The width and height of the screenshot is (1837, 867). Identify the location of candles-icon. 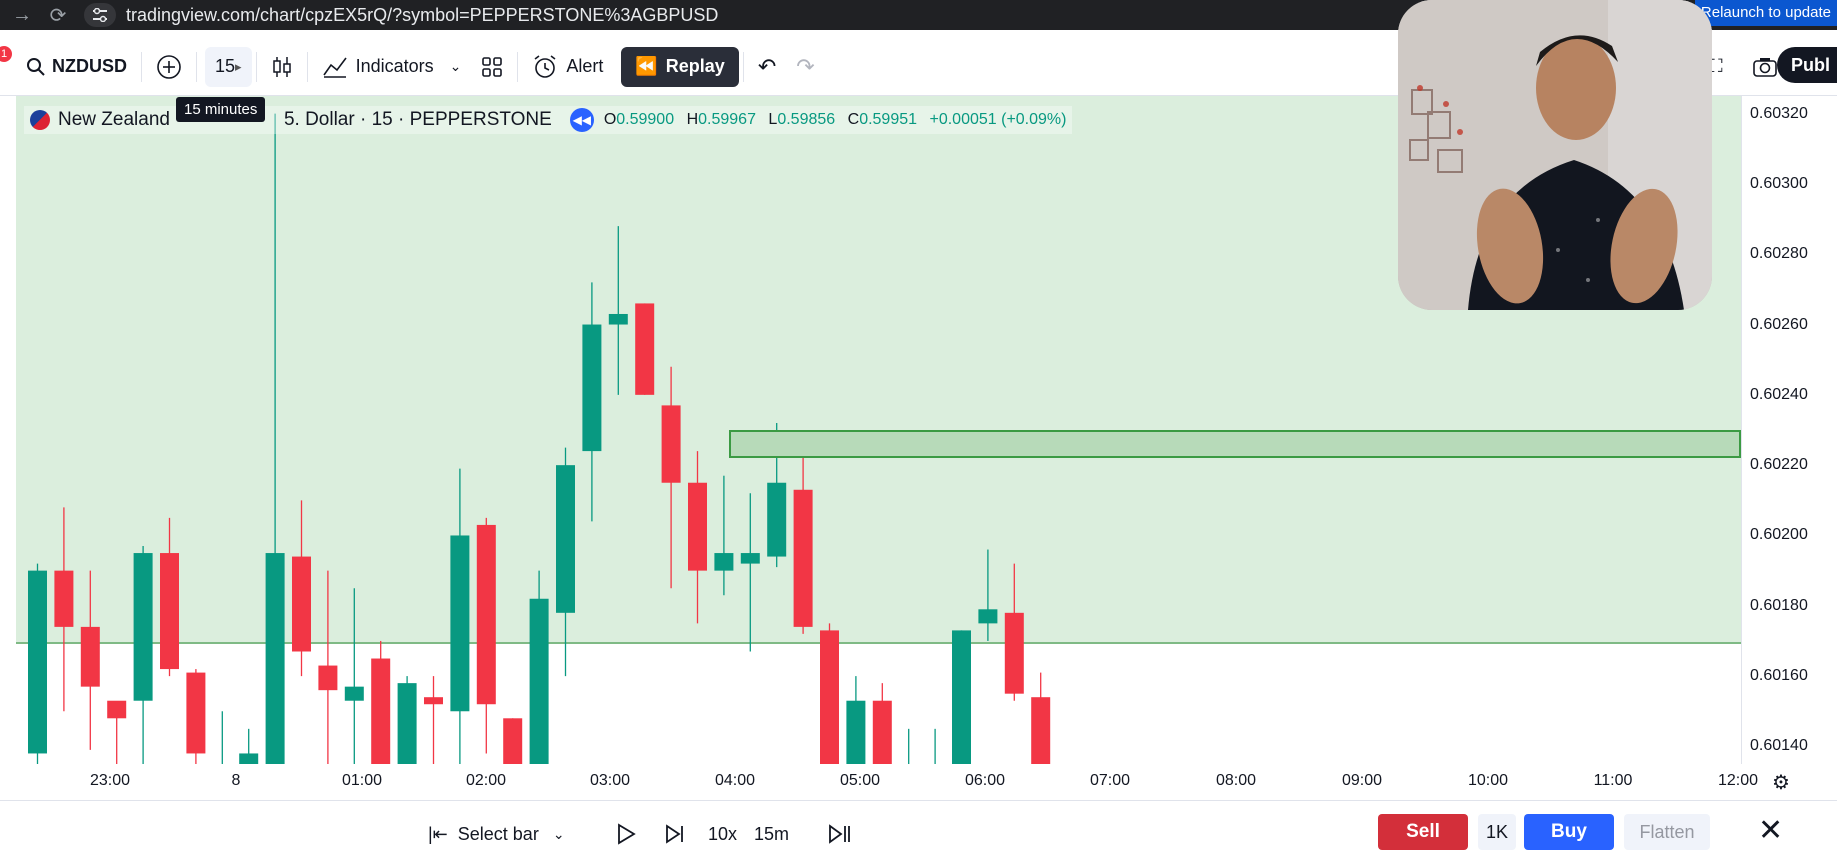
(281, 66).